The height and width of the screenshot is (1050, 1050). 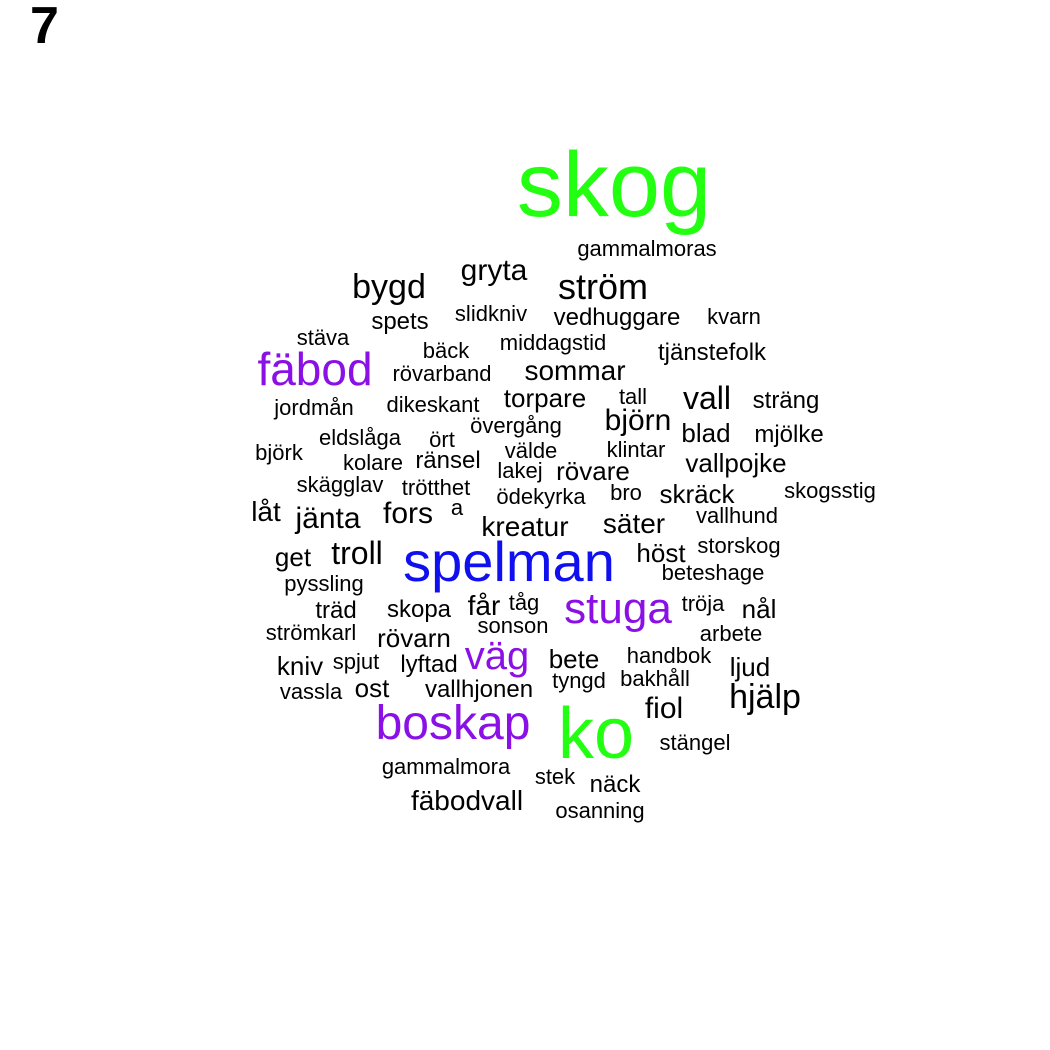 I want to click on cloud-word: lakej, so click(x=520, y=470).